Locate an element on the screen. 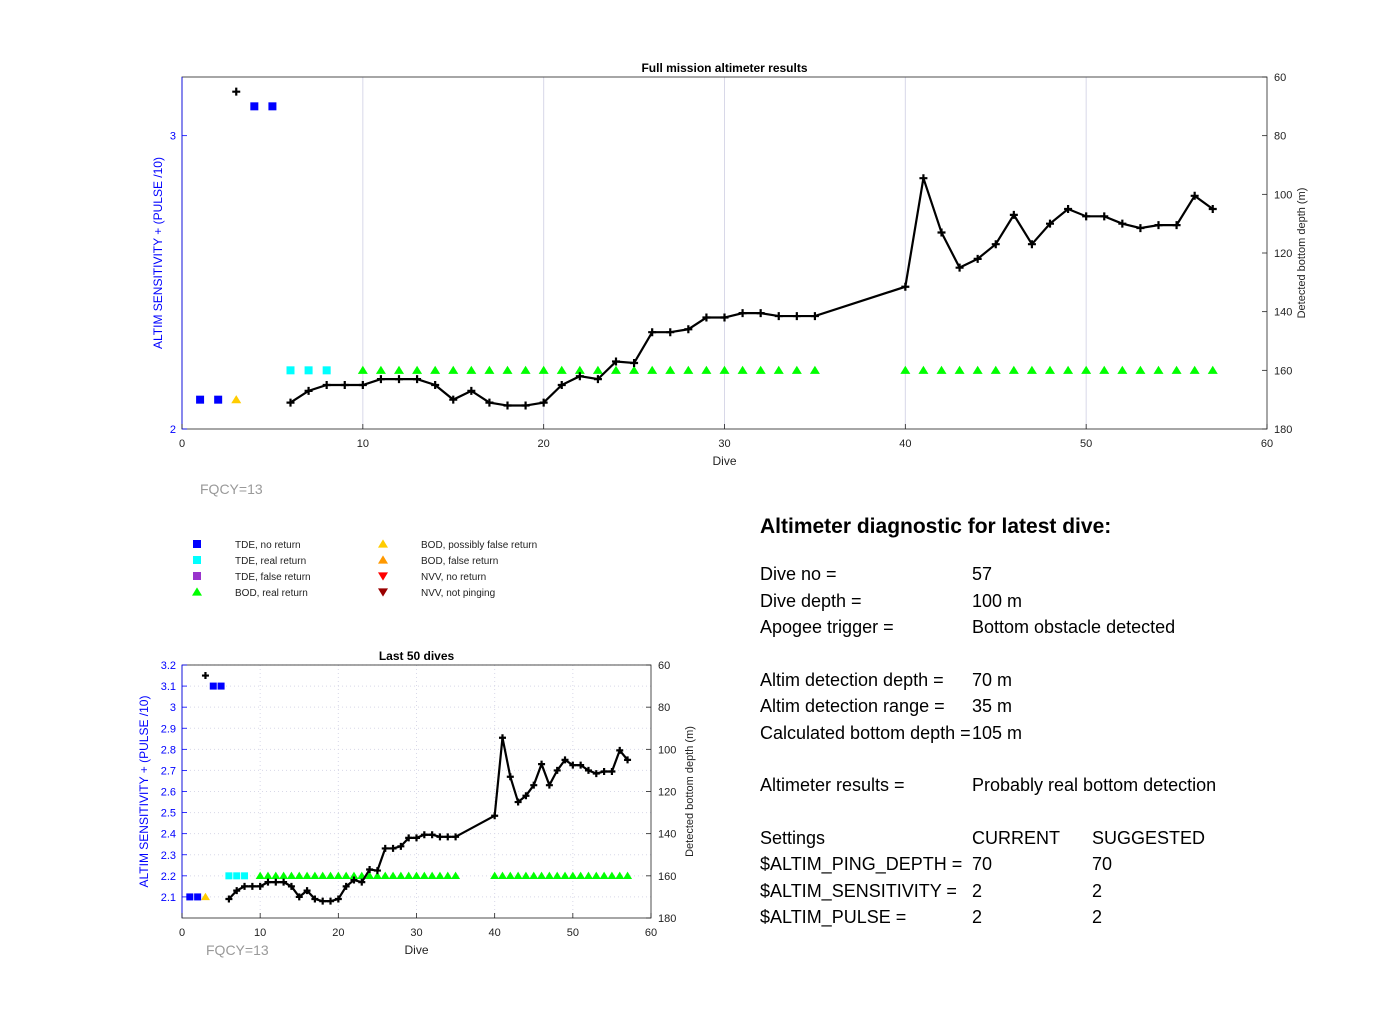 Image resolution: width=1400 pixels, height=1032 pixels. dive-depth-value: 100 m is located at coordinates (997, 600).